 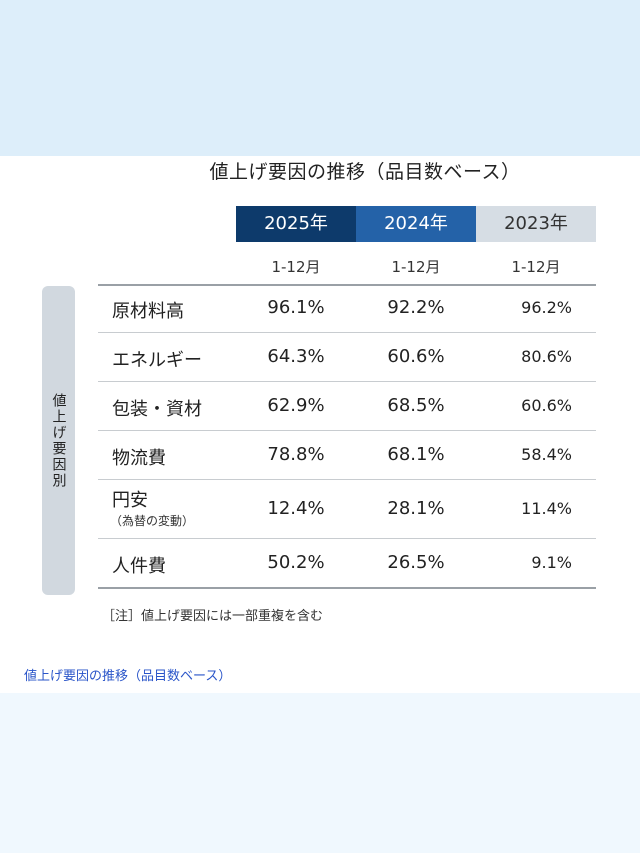 What do you see at coordinates (213, 616) in the screenshot?
I see `table-note: ［注］値上げ要因には一部重複を含む` at bounding box center [213, 616].